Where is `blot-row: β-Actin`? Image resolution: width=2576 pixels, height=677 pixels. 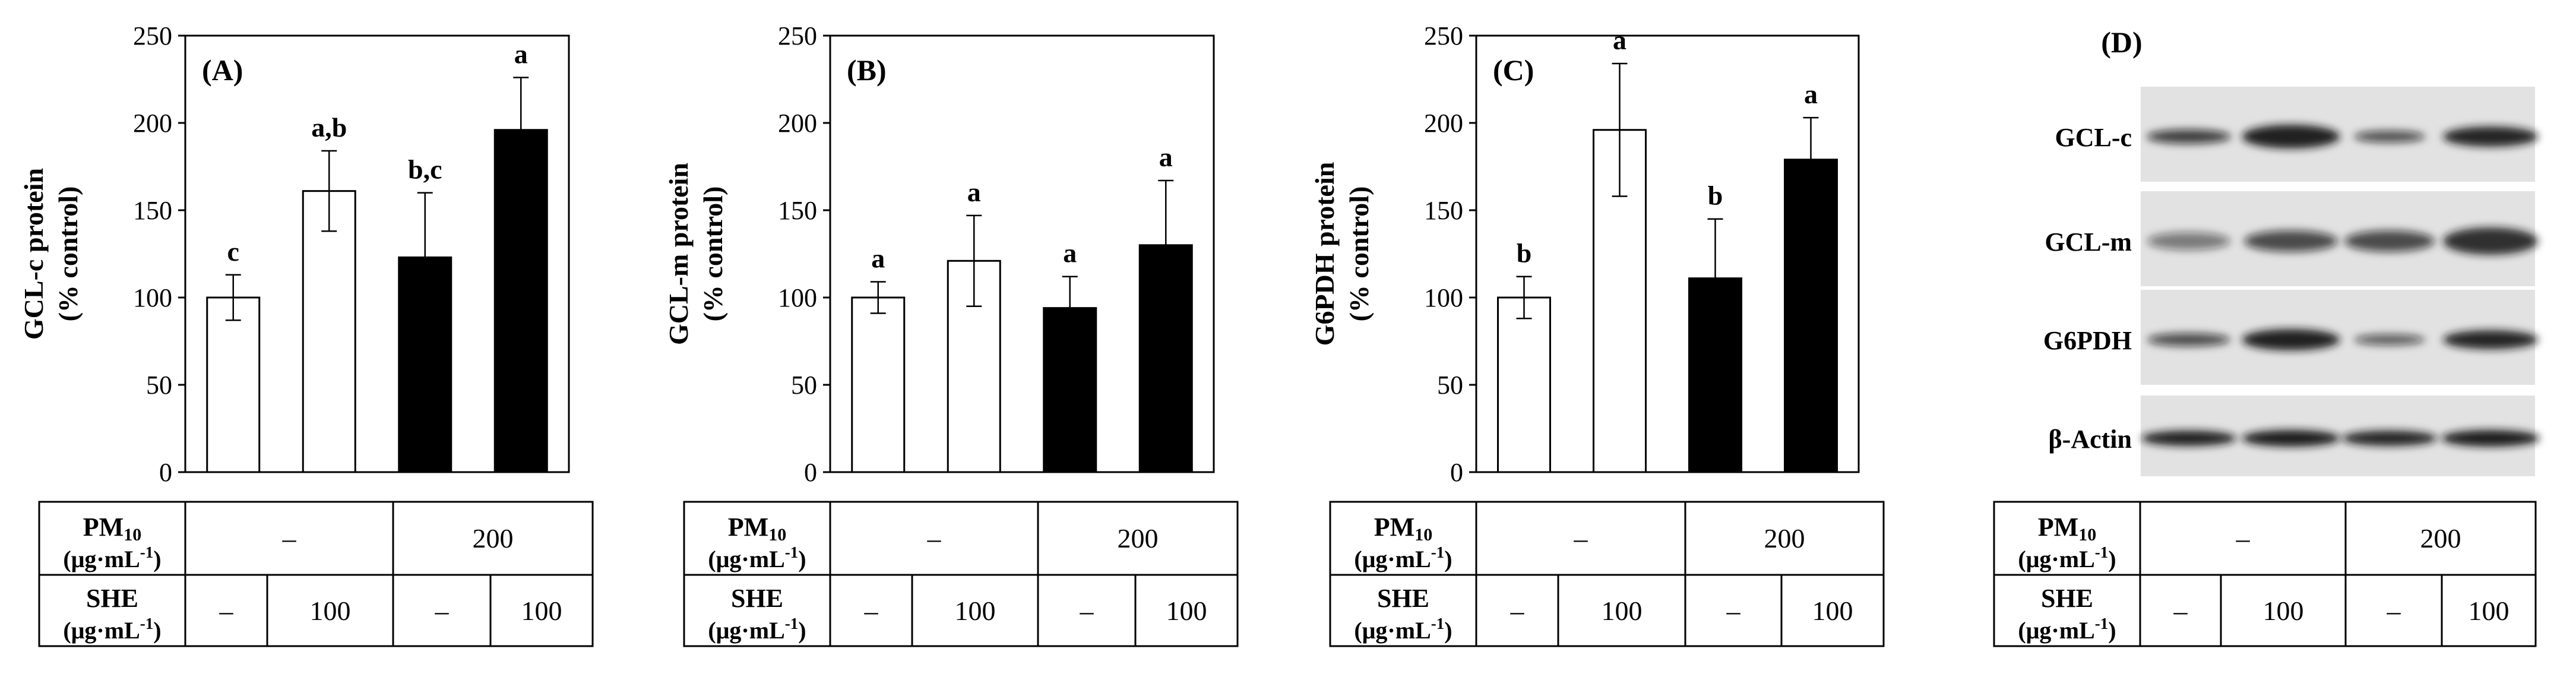
blot-row: β-Actin is located at coordinates (2294, 436).